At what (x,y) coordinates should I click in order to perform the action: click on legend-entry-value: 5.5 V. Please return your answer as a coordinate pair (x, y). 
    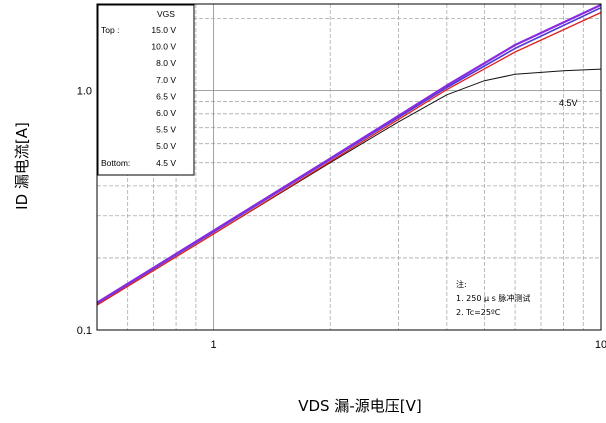
    Looking at the image, I should click on (166, 130).